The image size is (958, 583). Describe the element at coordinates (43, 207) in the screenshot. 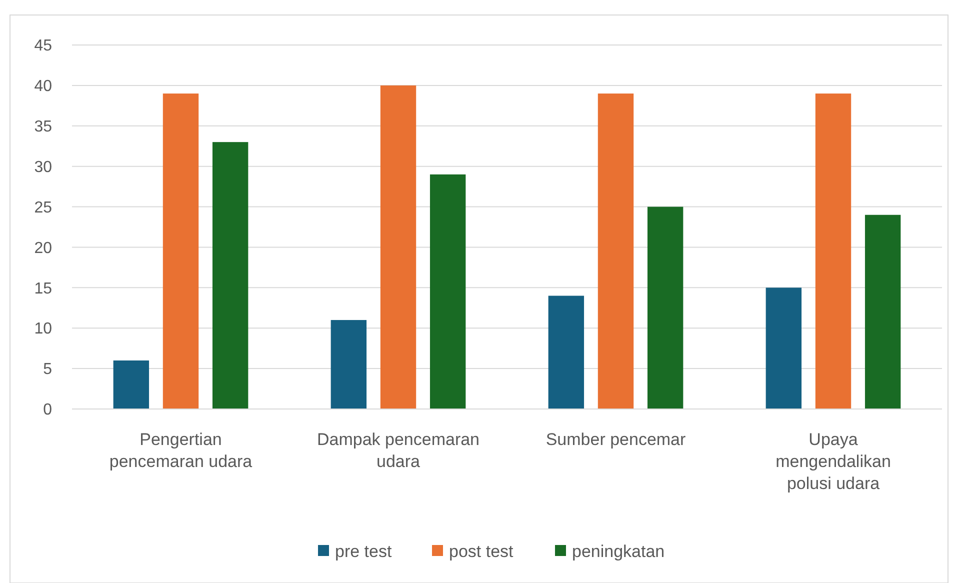

I see `y-tick-label: 25` at that location.